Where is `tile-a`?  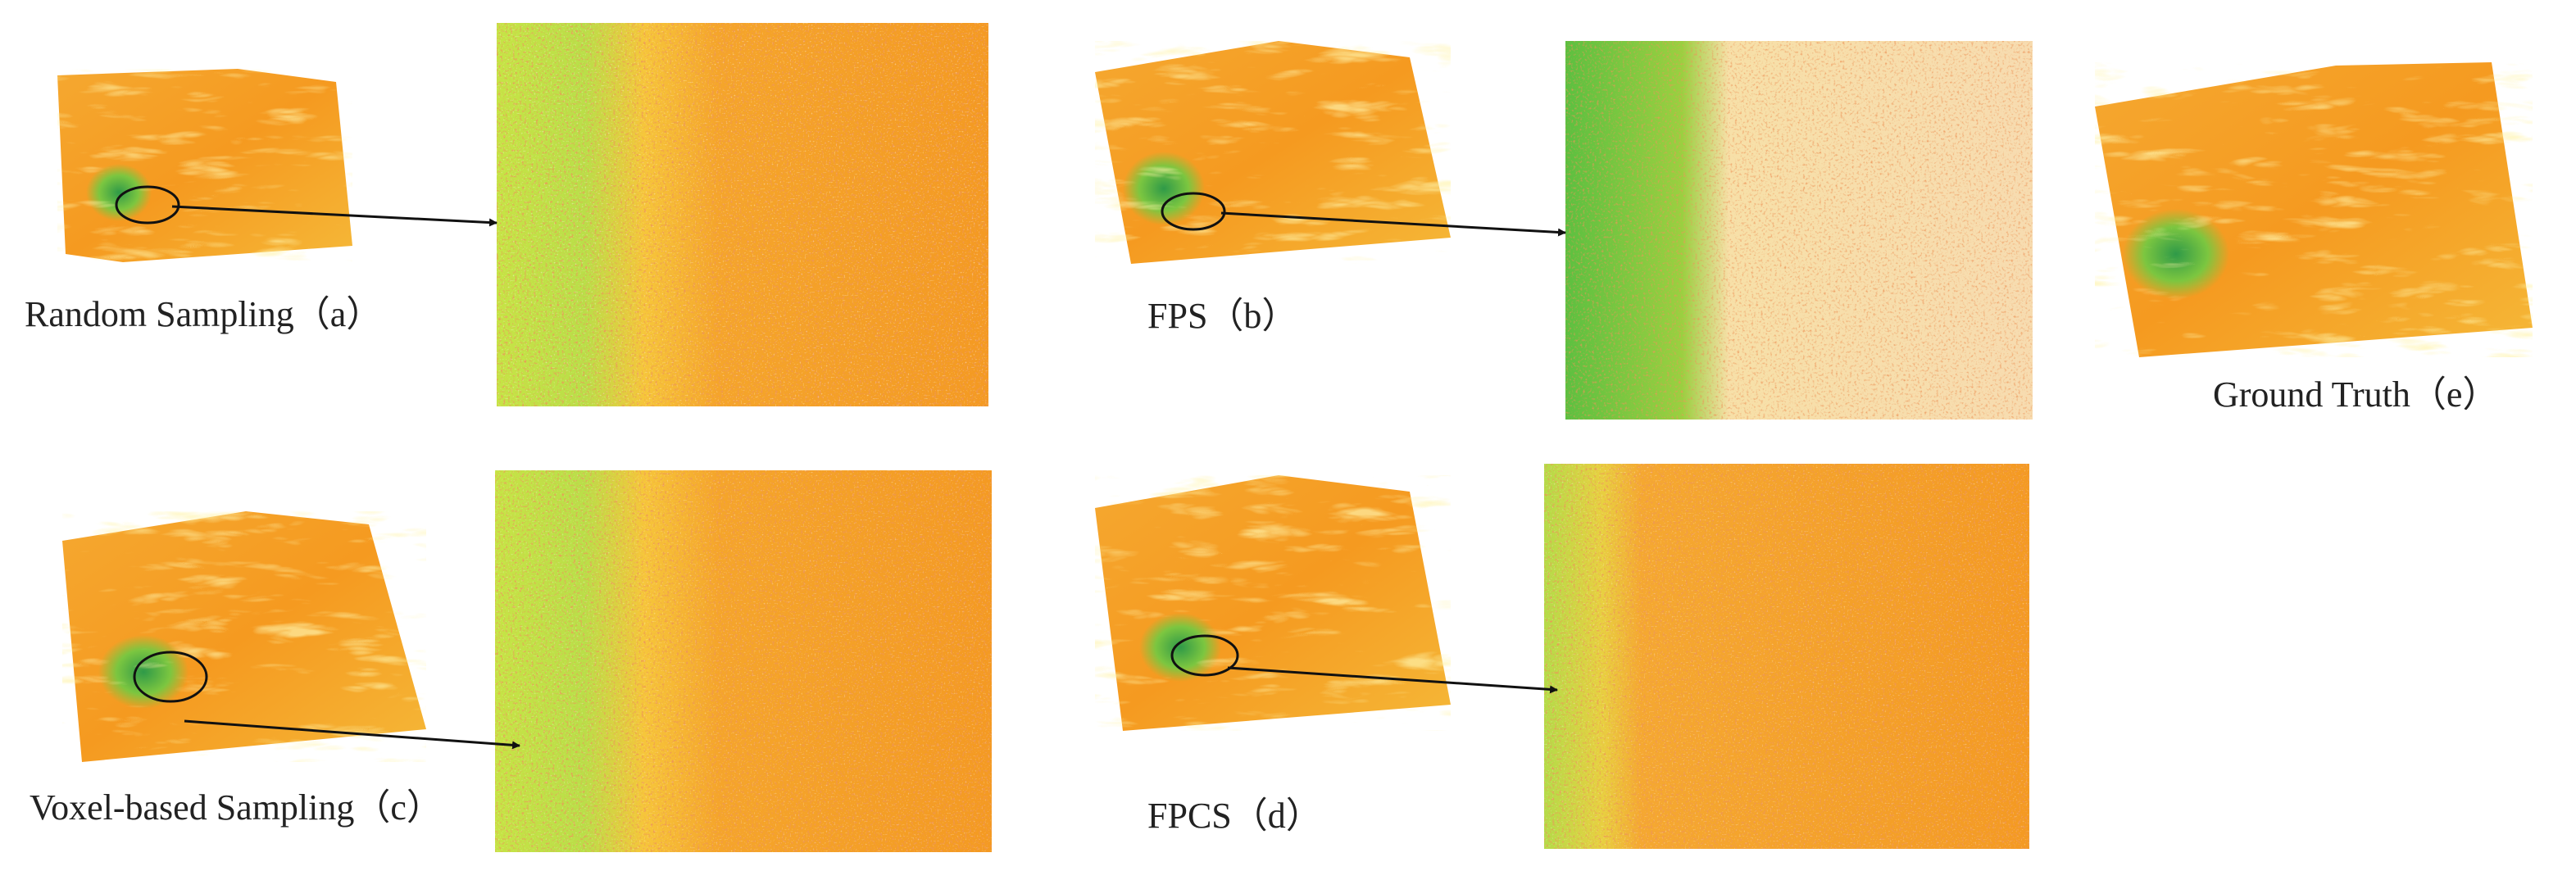
tile-a is located at coordinates (204, 166).